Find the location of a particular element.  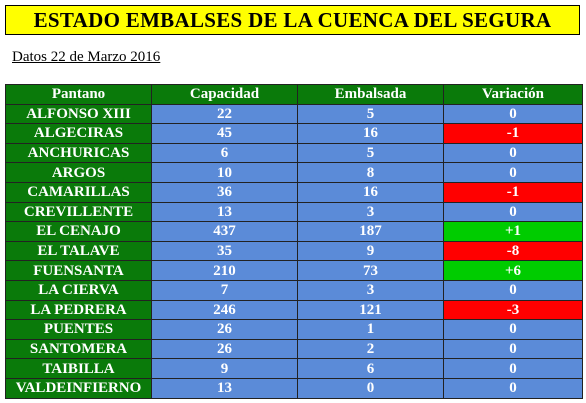

capacity-cell: 45 is located at coordinates (224, 133).